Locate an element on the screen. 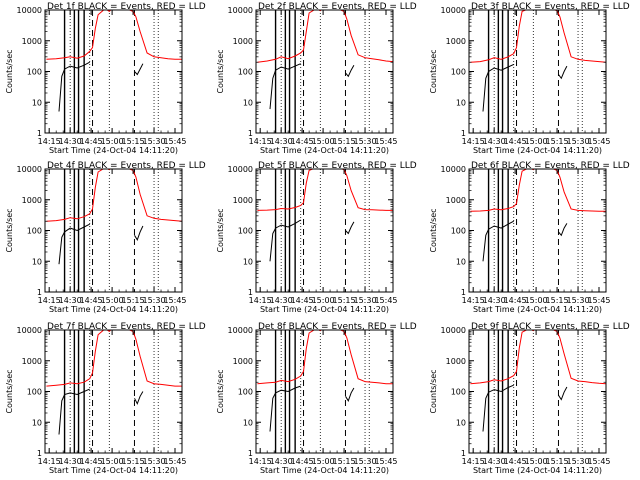 The image size is (640, 480). panel-title: Det 6f BLACK = Events, RED = LLD is located at coordinates (550, 166).